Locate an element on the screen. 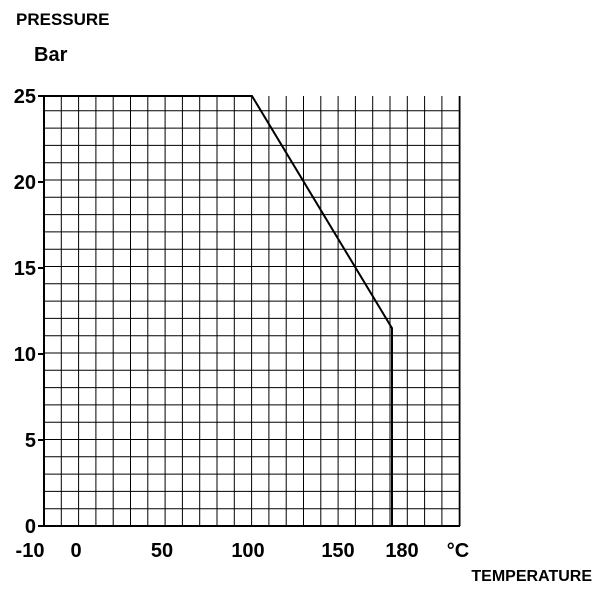 The width and height of the screenshot is (600, 600). x-tick-label: 150 is located at coordinates (337, 551).